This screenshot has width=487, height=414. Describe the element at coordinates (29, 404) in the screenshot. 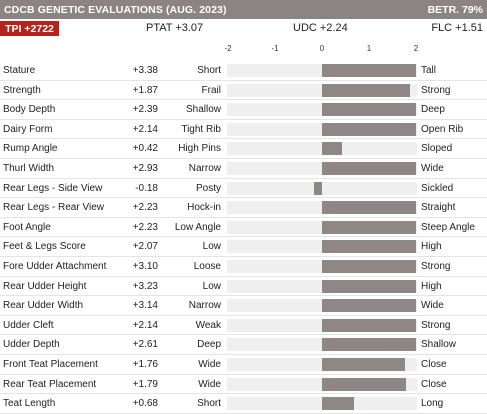

I see `trait-name: Teat Length` at that location.